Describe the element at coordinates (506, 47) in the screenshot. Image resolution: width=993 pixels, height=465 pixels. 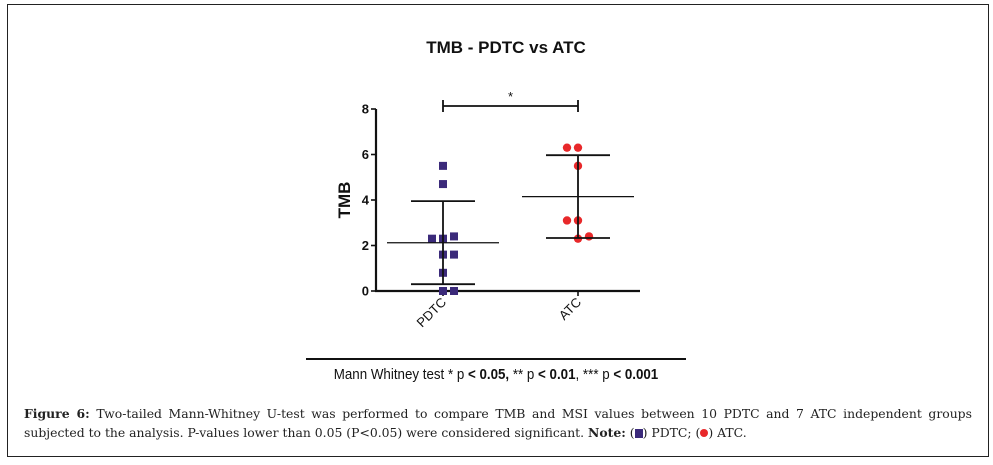
I see `chart-title: TMB - PDTC vs ATC` at that location.